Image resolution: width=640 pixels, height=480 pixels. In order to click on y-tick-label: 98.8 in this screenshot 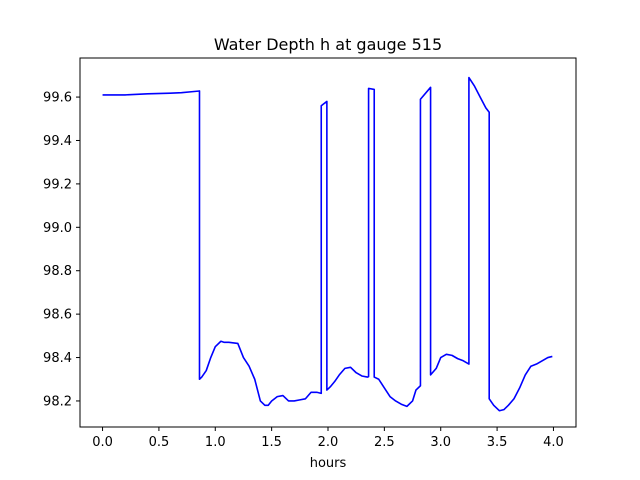, I will do `click(57, 271)`.